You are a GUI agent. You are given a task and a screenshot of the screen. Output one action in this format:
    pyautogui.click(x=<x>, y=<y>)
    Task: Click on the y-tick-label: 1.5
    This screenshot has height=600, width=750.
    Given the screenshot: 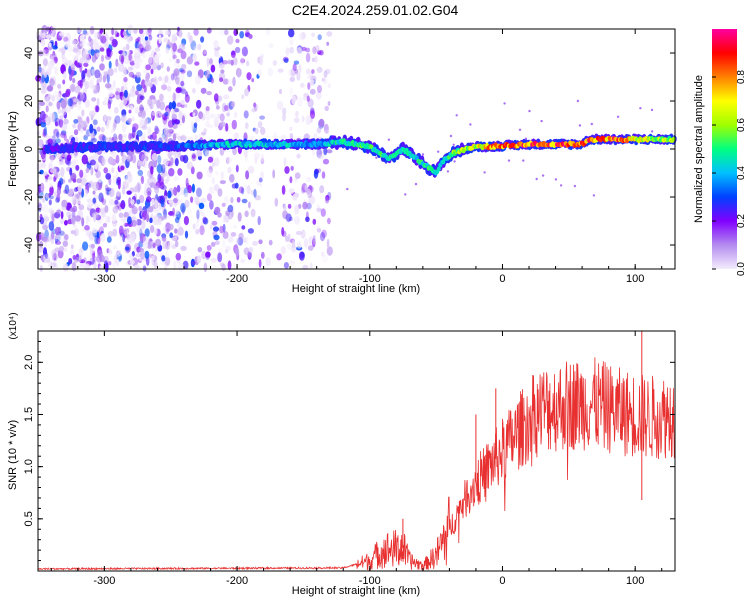 What is the action you would take?
    pyautogui.click(x=29, y=414)
    